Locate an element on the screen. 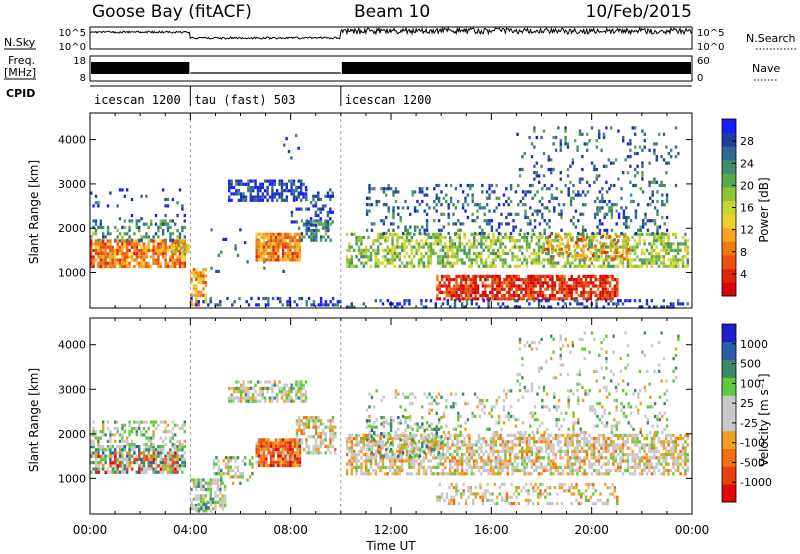 Image resolution: width=800 pixels, height=554 pixels. colorbar-tick-label: 4 is located at coordinates (743, 274).